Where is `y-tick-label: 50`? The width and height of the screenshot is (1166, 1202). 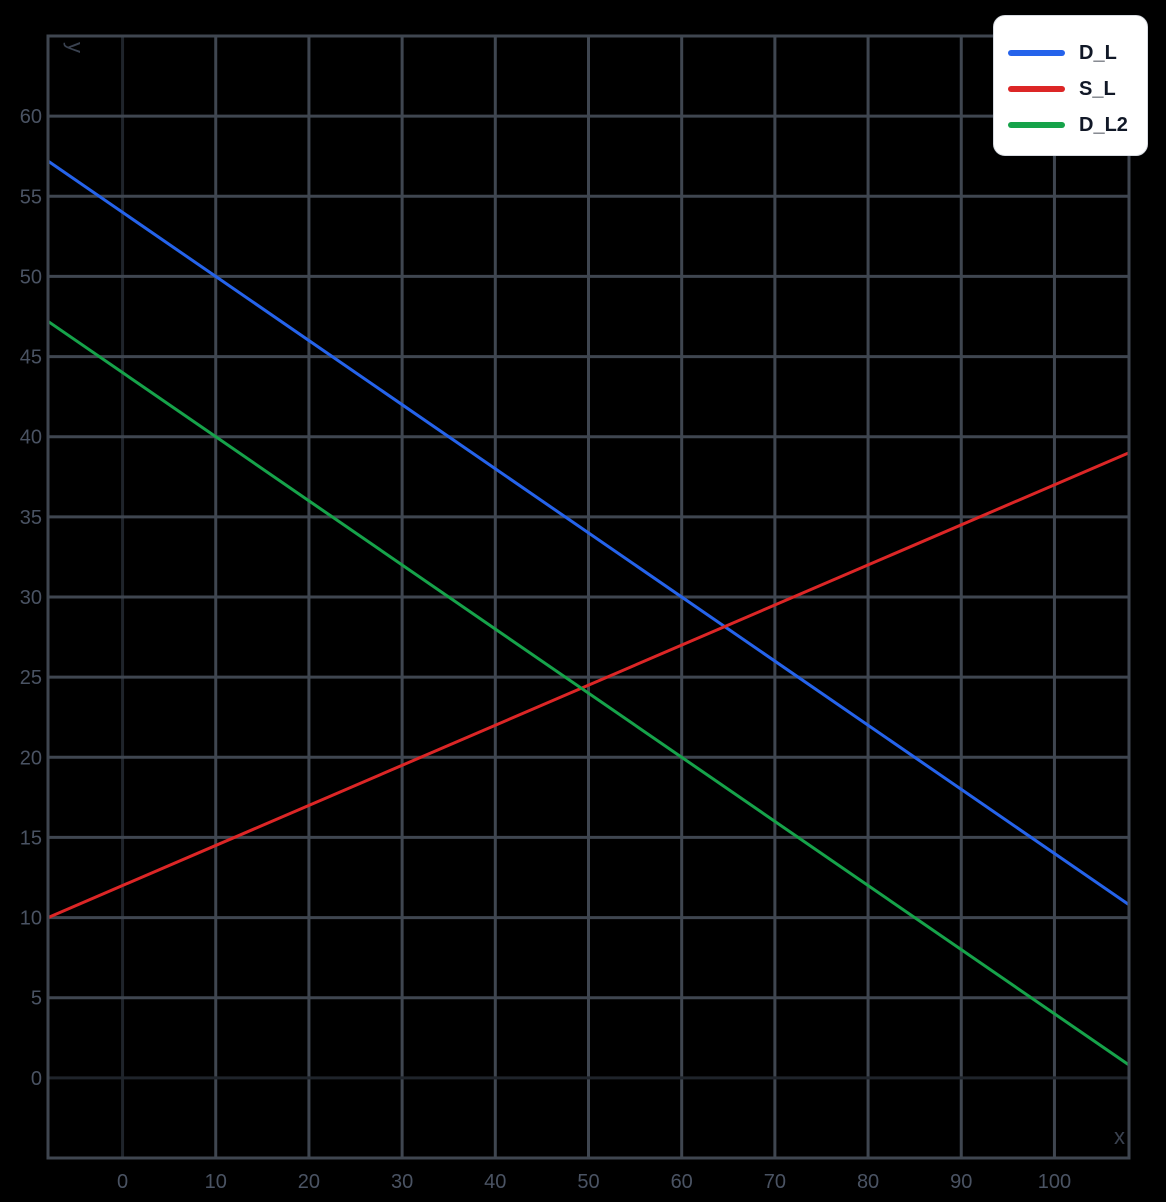
y-tick-label: 50 is located at coordinates (31, 277).